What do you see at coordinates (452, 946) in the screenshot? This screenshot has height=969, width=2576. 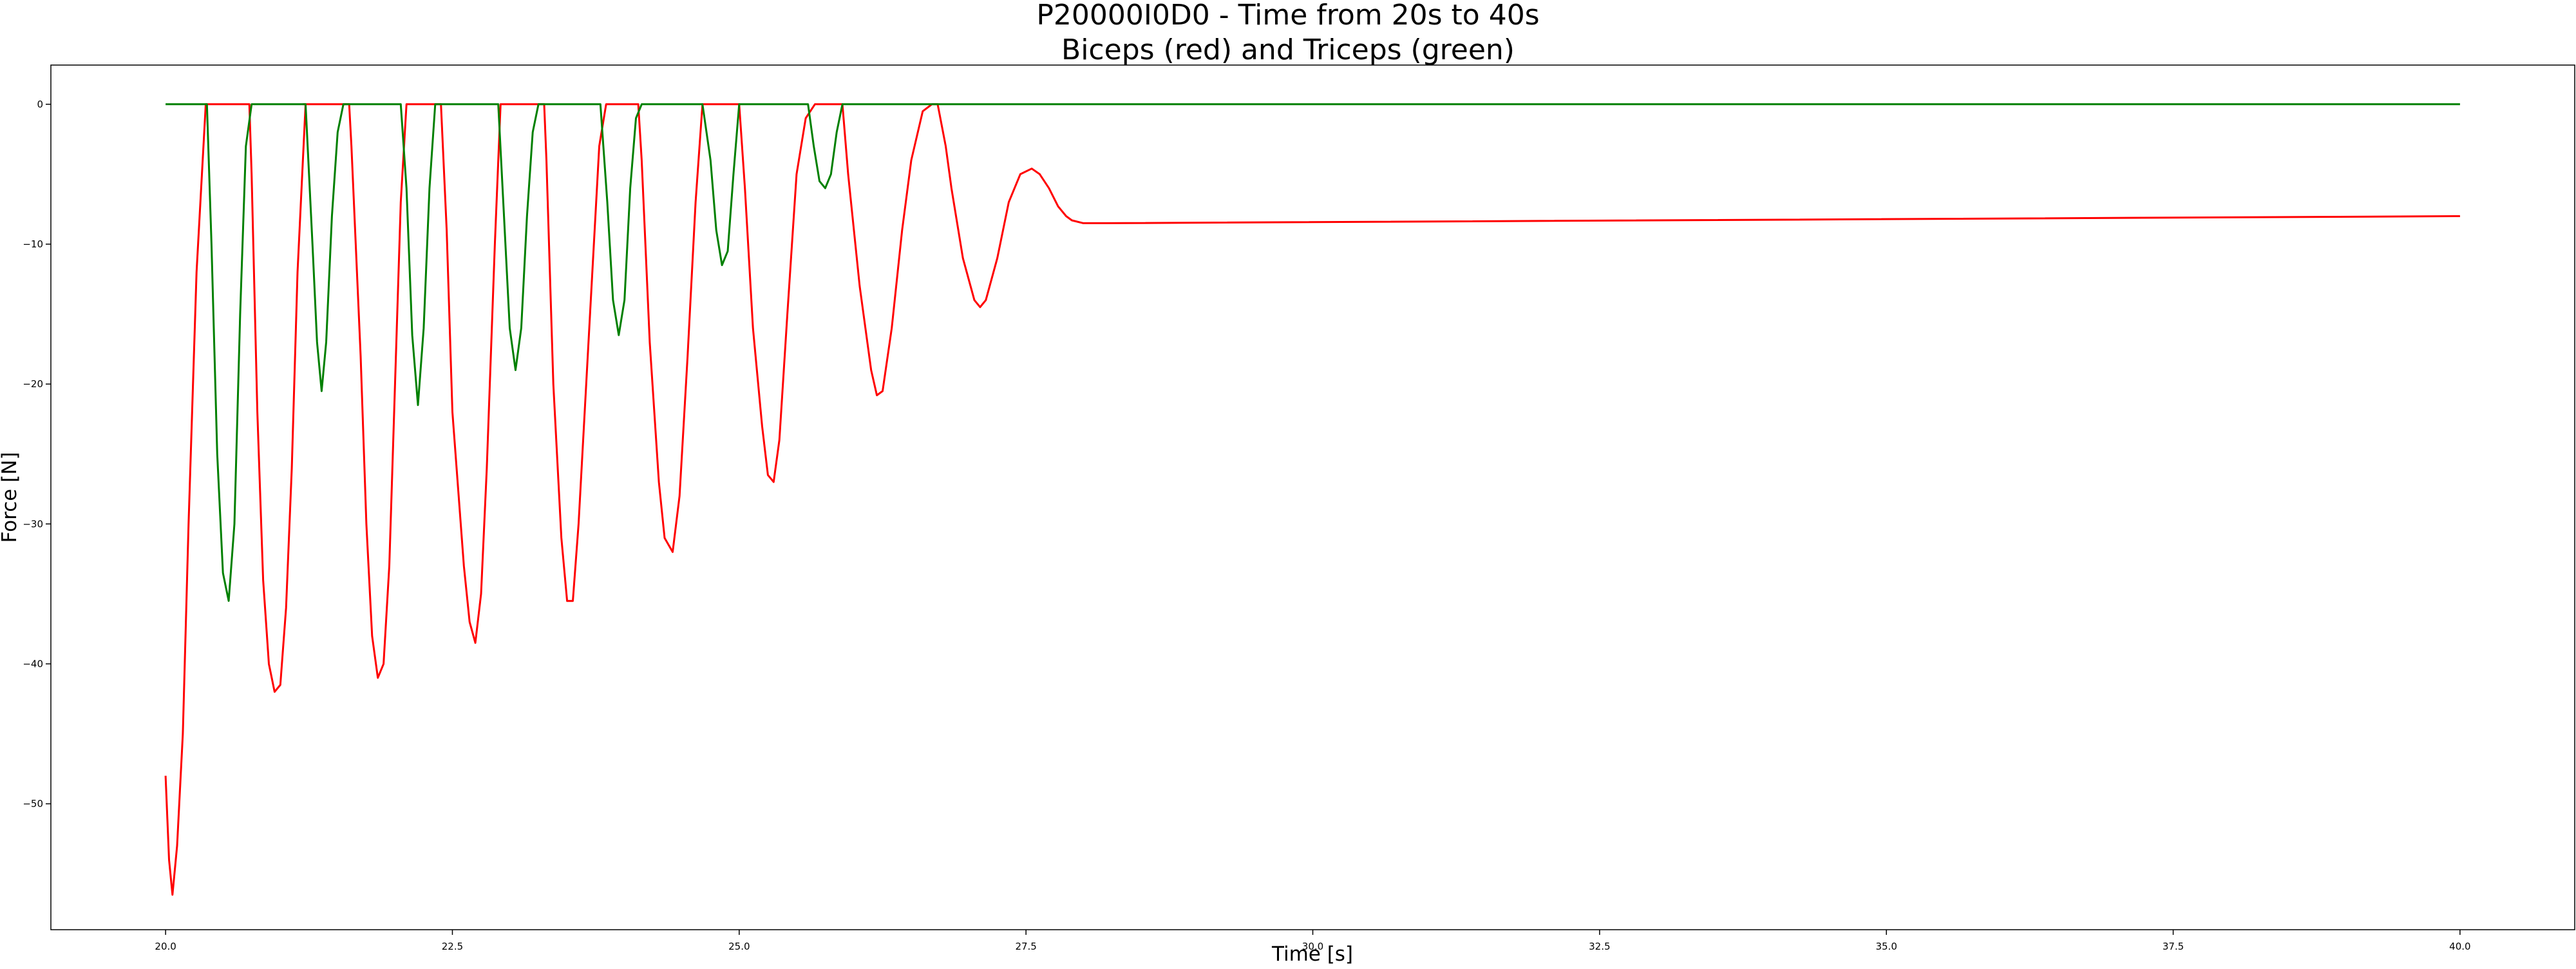 I see `x-tick-label: 22.5` at bounding box center [452, 946].